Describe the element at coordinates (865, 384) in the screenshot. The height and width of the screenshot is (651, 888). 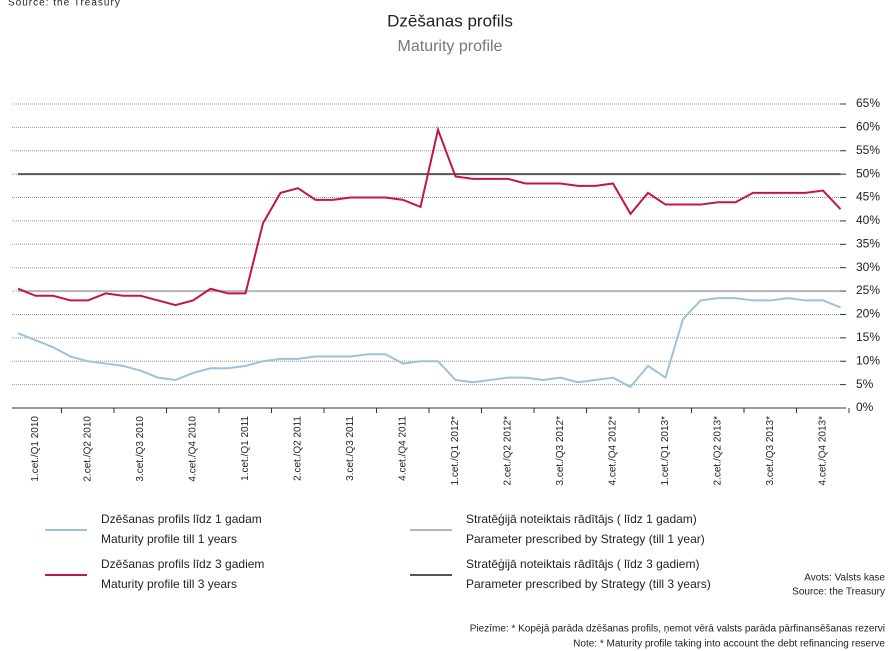
I see `y-tick-label: 5%` at that location.